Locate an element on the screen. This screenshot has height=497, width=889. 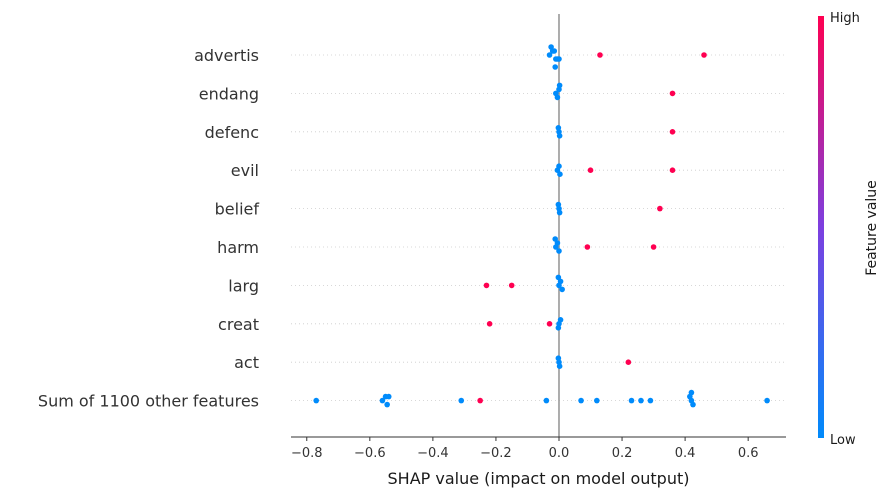
feature-label: creat is located at coordinates (238, 324).